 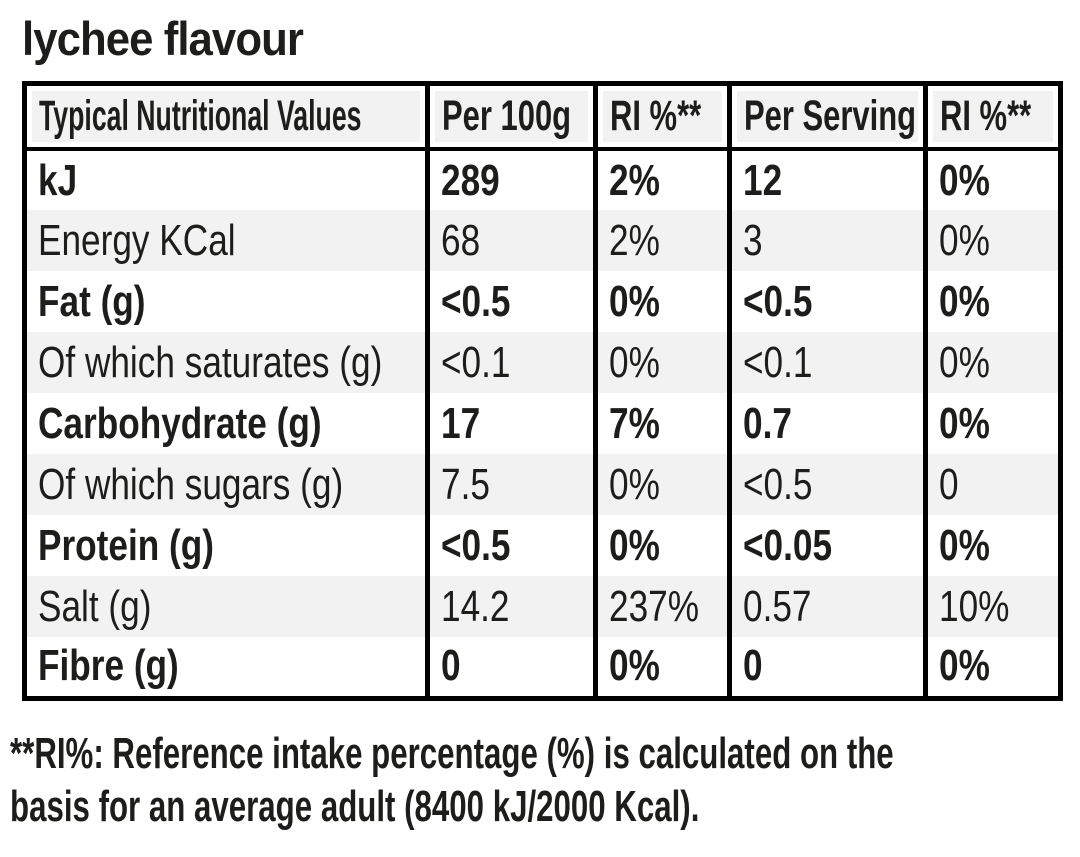 I want to click on row-label-text: Of which sugars (g), so click(x=191, y=484).